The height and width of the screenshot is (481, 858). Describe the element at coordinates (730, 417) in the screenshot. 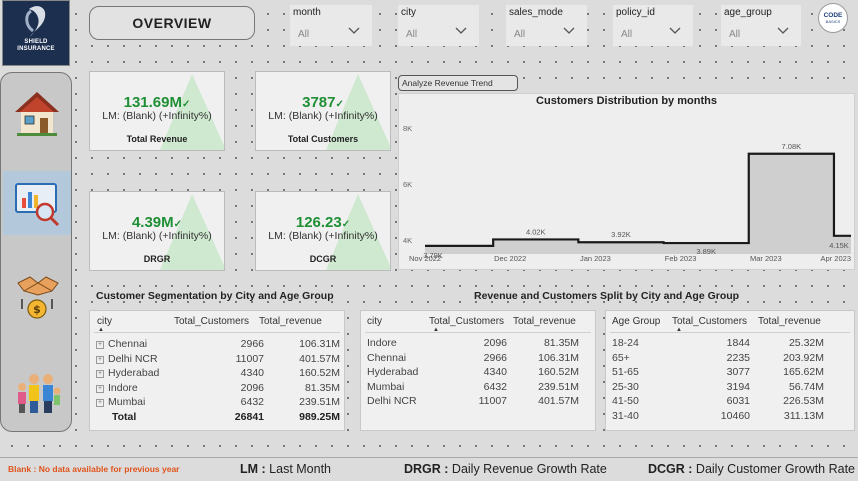

I see `table-row: 31-40 10460 311.13M` at that location.